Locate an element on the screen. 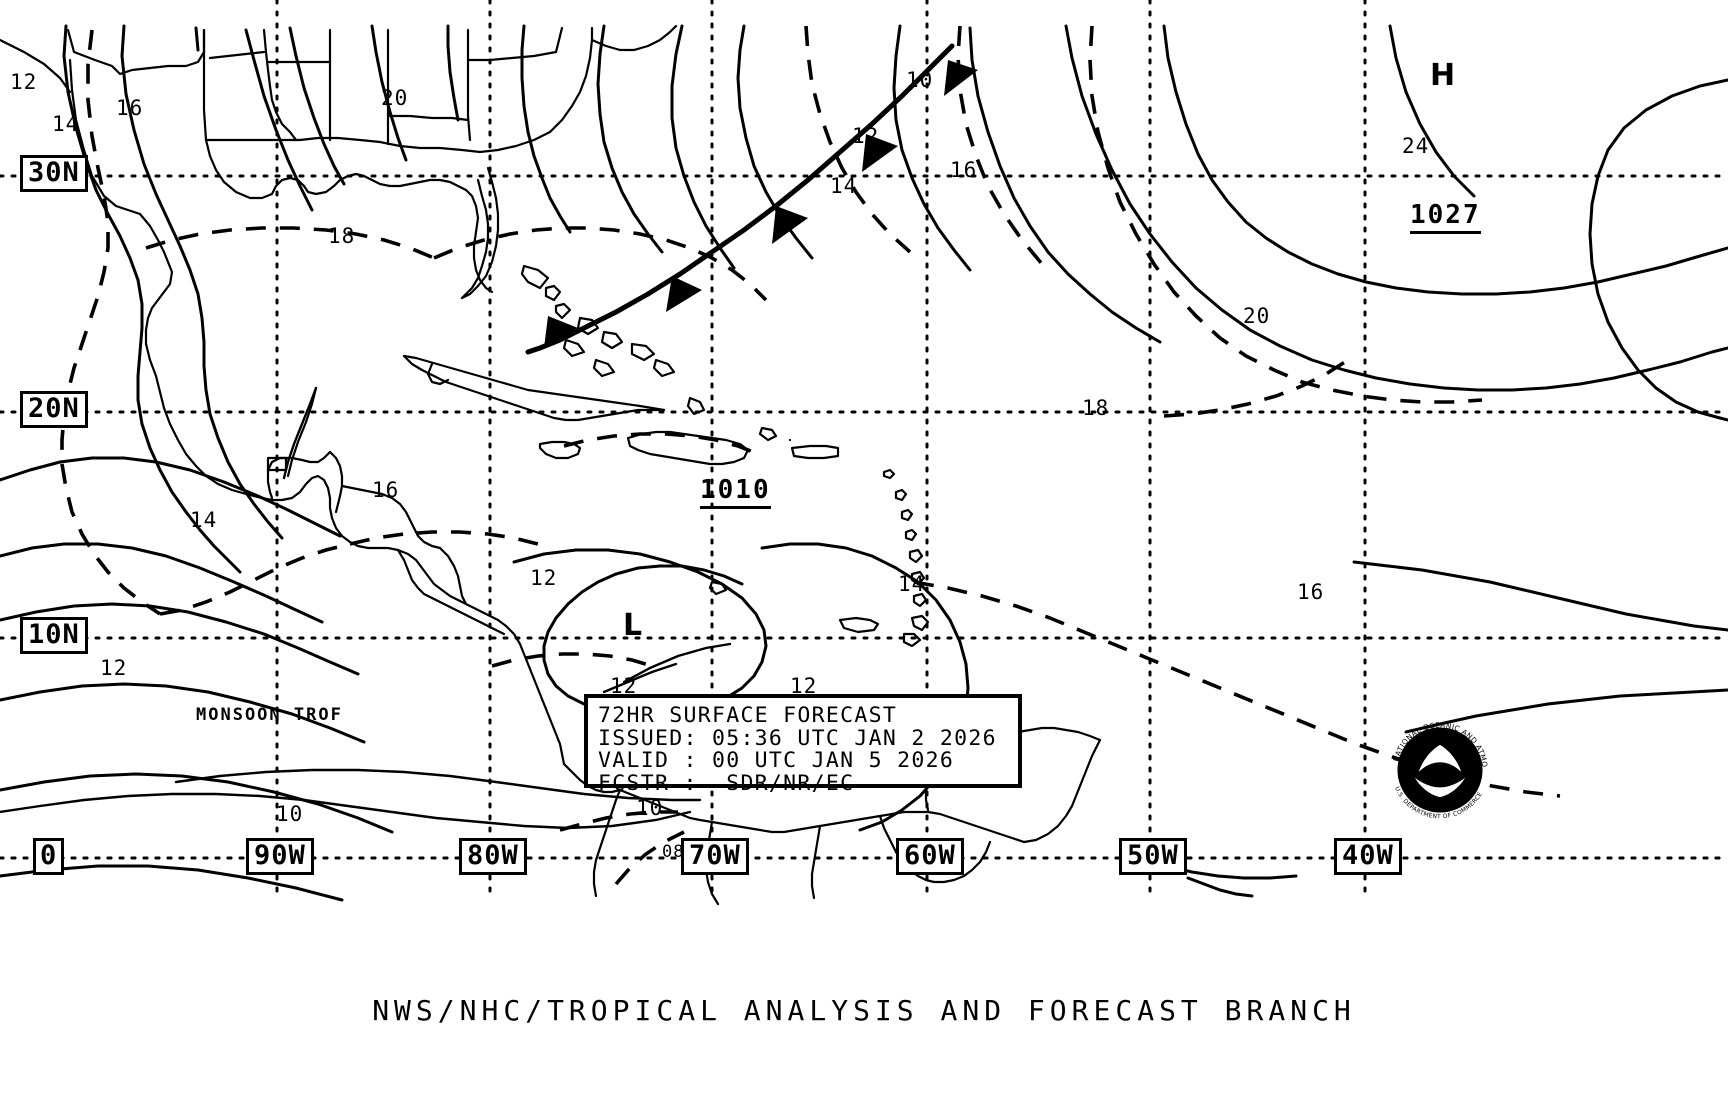  infobox-title: 72HR SURFACE FORECAST is located at coordinates (748, 715).